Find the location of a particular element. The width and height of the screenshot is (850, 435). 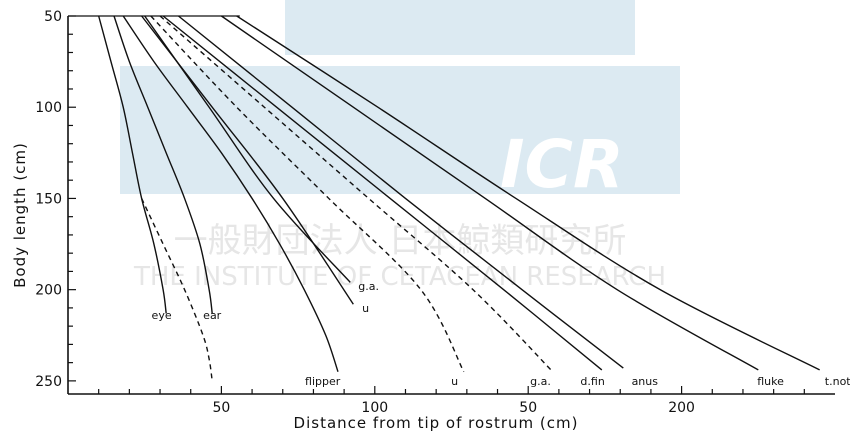

series-label-dfin: d.fin is located at coordinates (592, 381).